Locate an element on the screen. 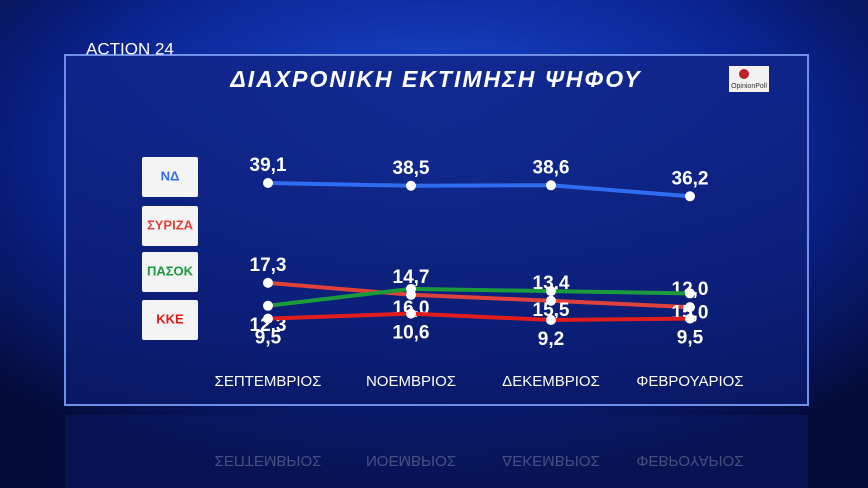 This screenshot has width=868, height=488. source-logo-box is located at coordinates (749, 79).